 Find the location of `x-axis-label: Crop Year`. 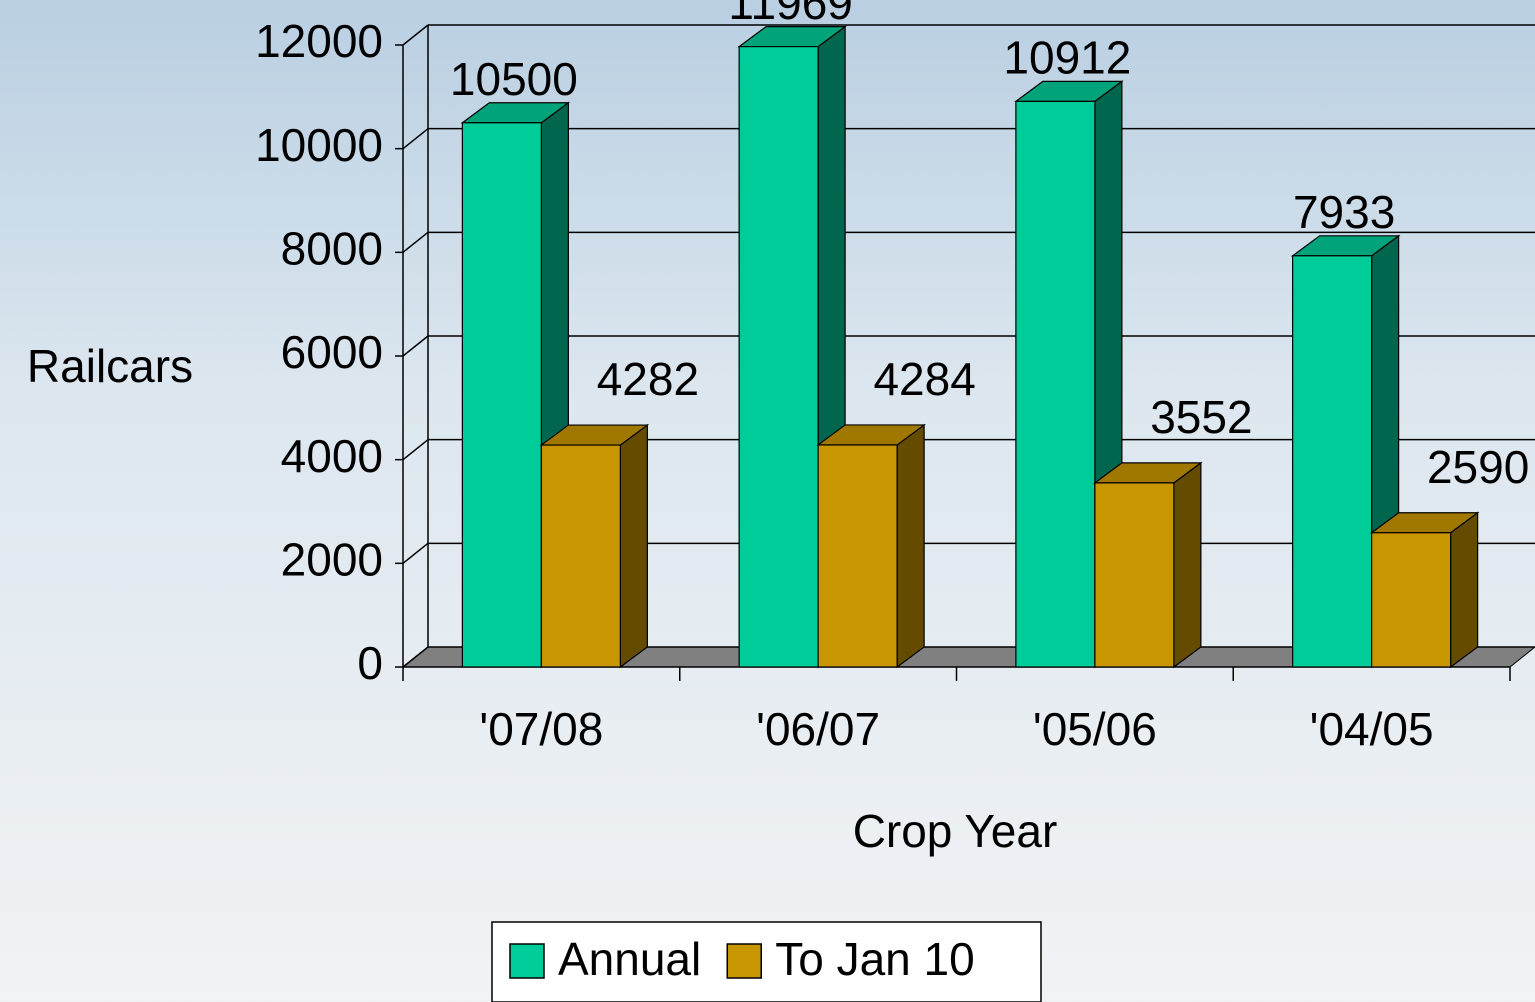

x-axis-label: Crop Year is located at coordinates (955, 831).